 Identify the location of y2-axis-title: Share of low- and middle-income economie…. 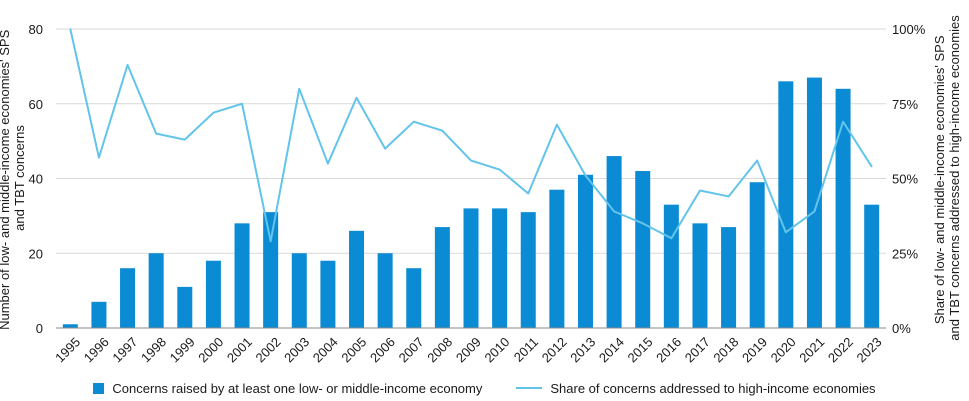
(947, 178).